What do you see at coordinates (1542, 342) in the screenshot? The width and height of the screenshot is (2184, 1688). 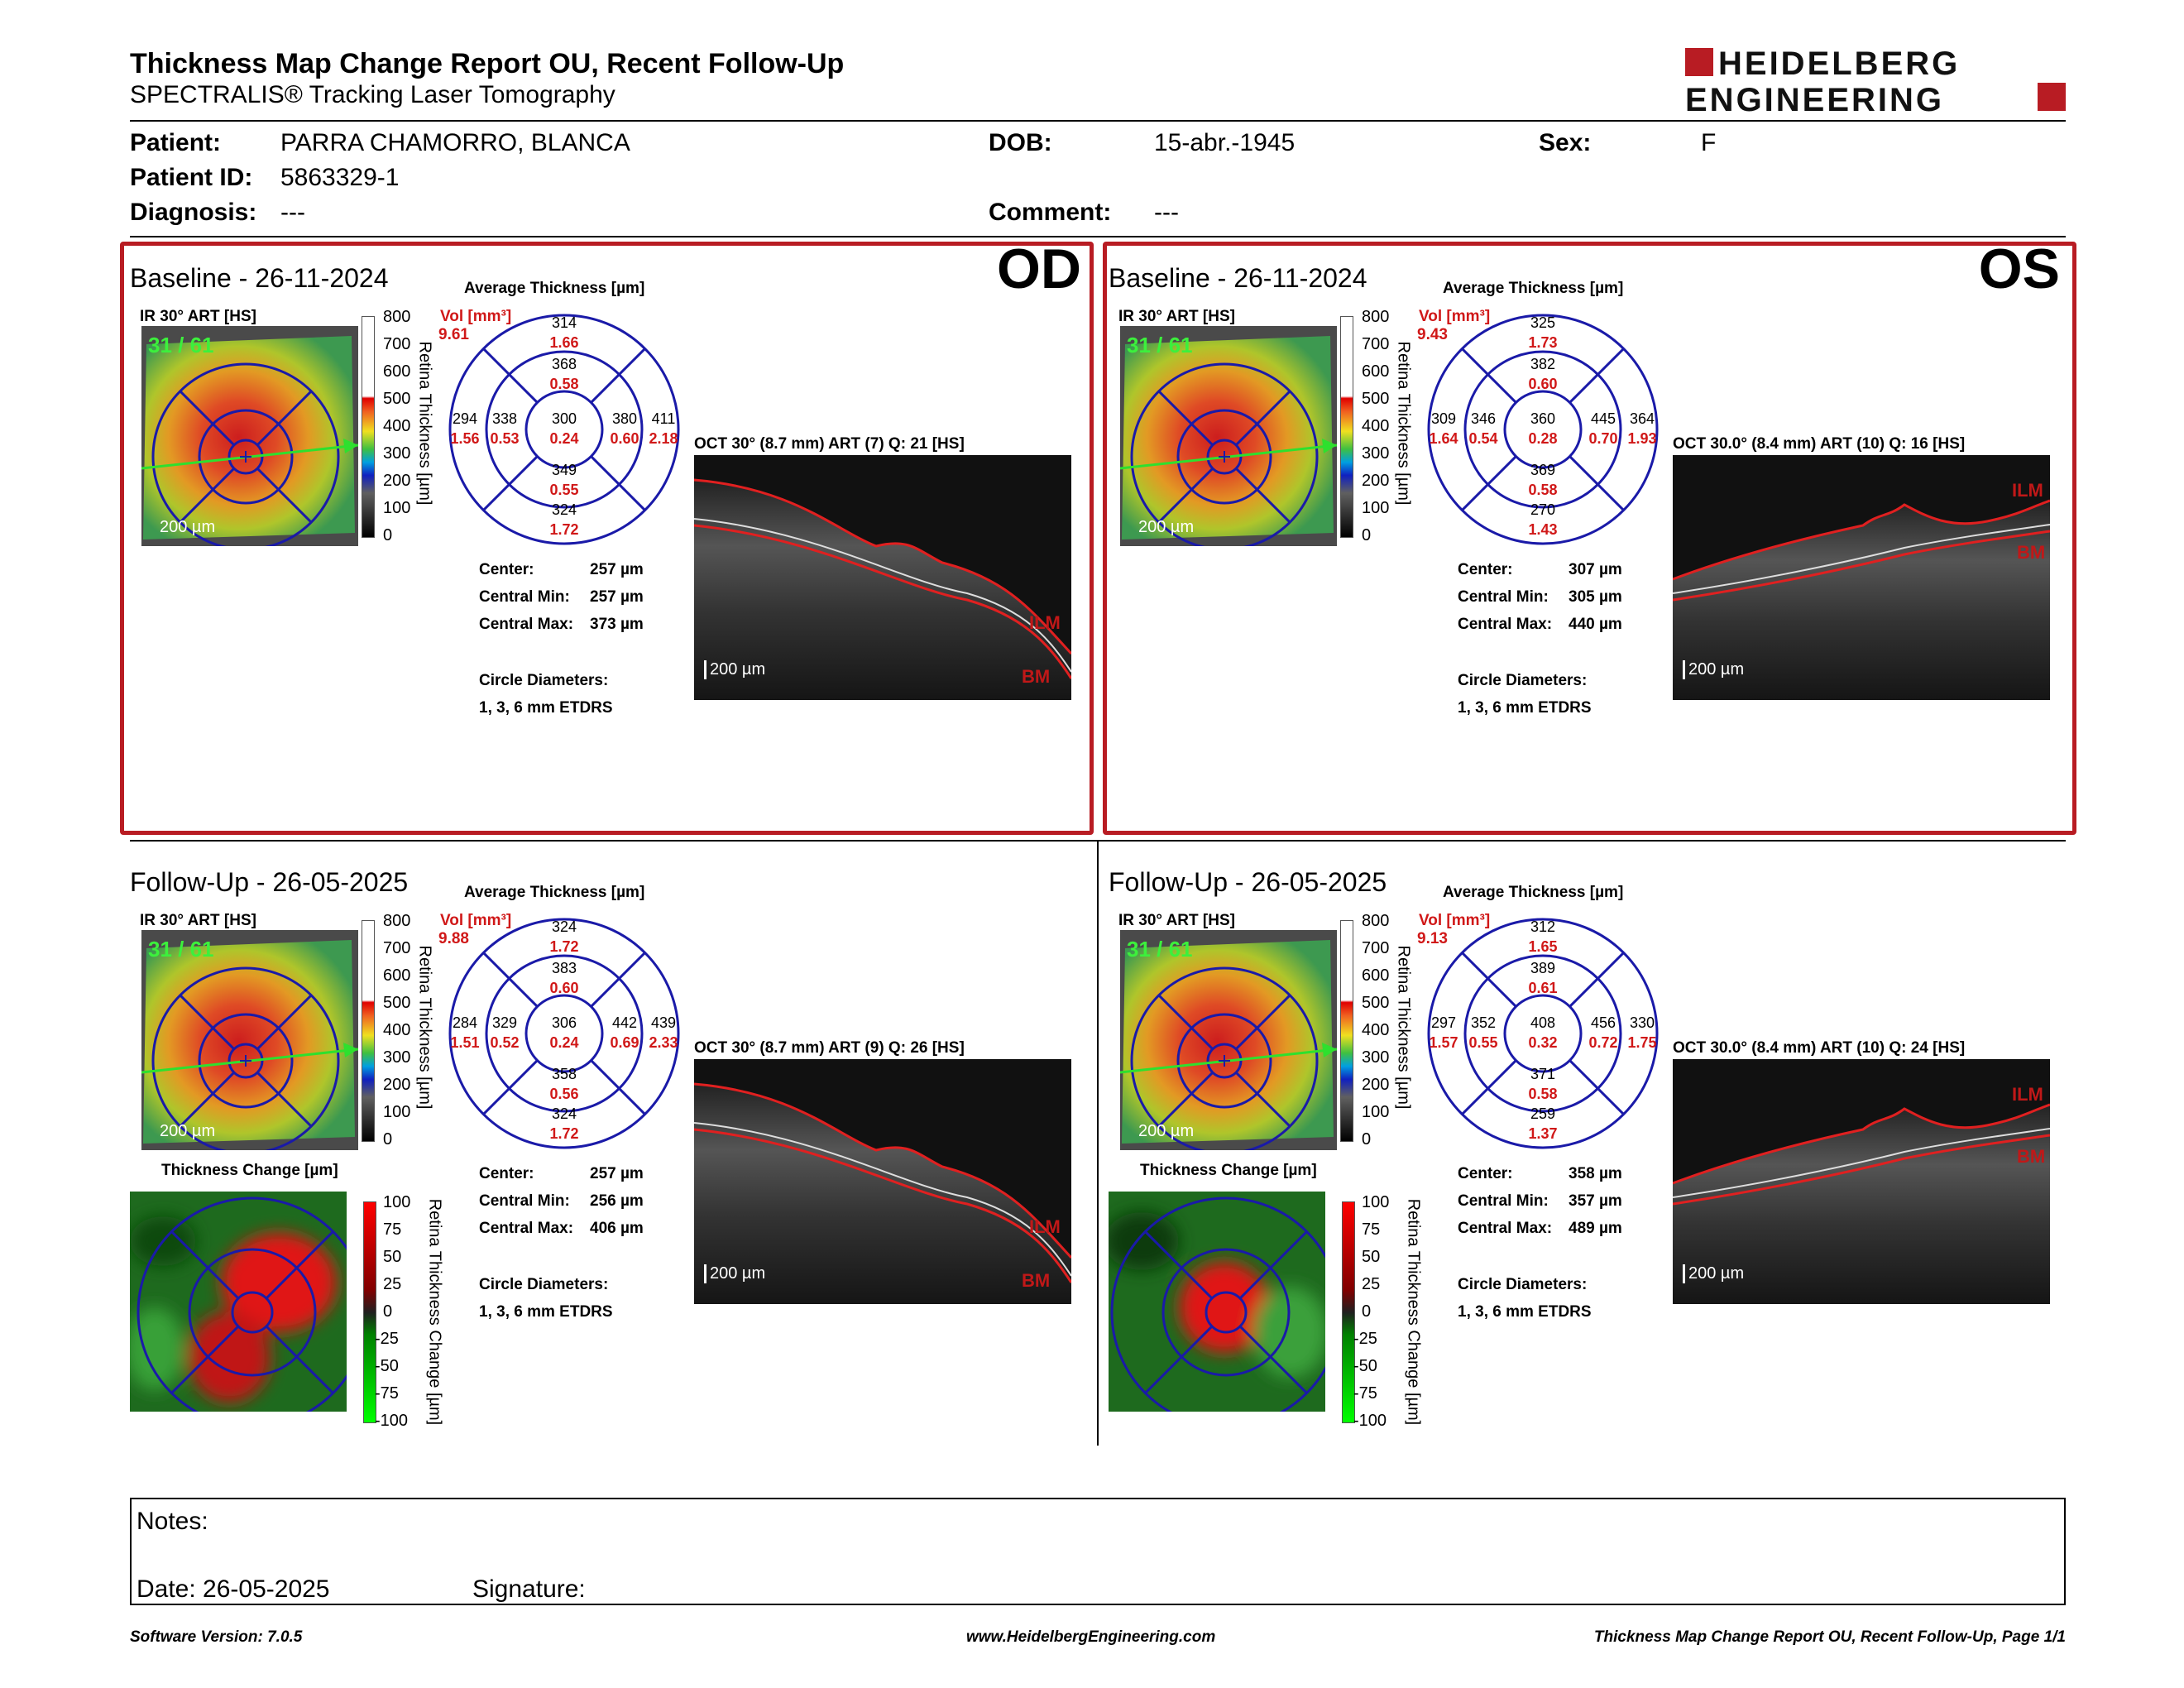 I see `etdrs-volume-top-outer: 1.73` at bounding box center [1542, 342].